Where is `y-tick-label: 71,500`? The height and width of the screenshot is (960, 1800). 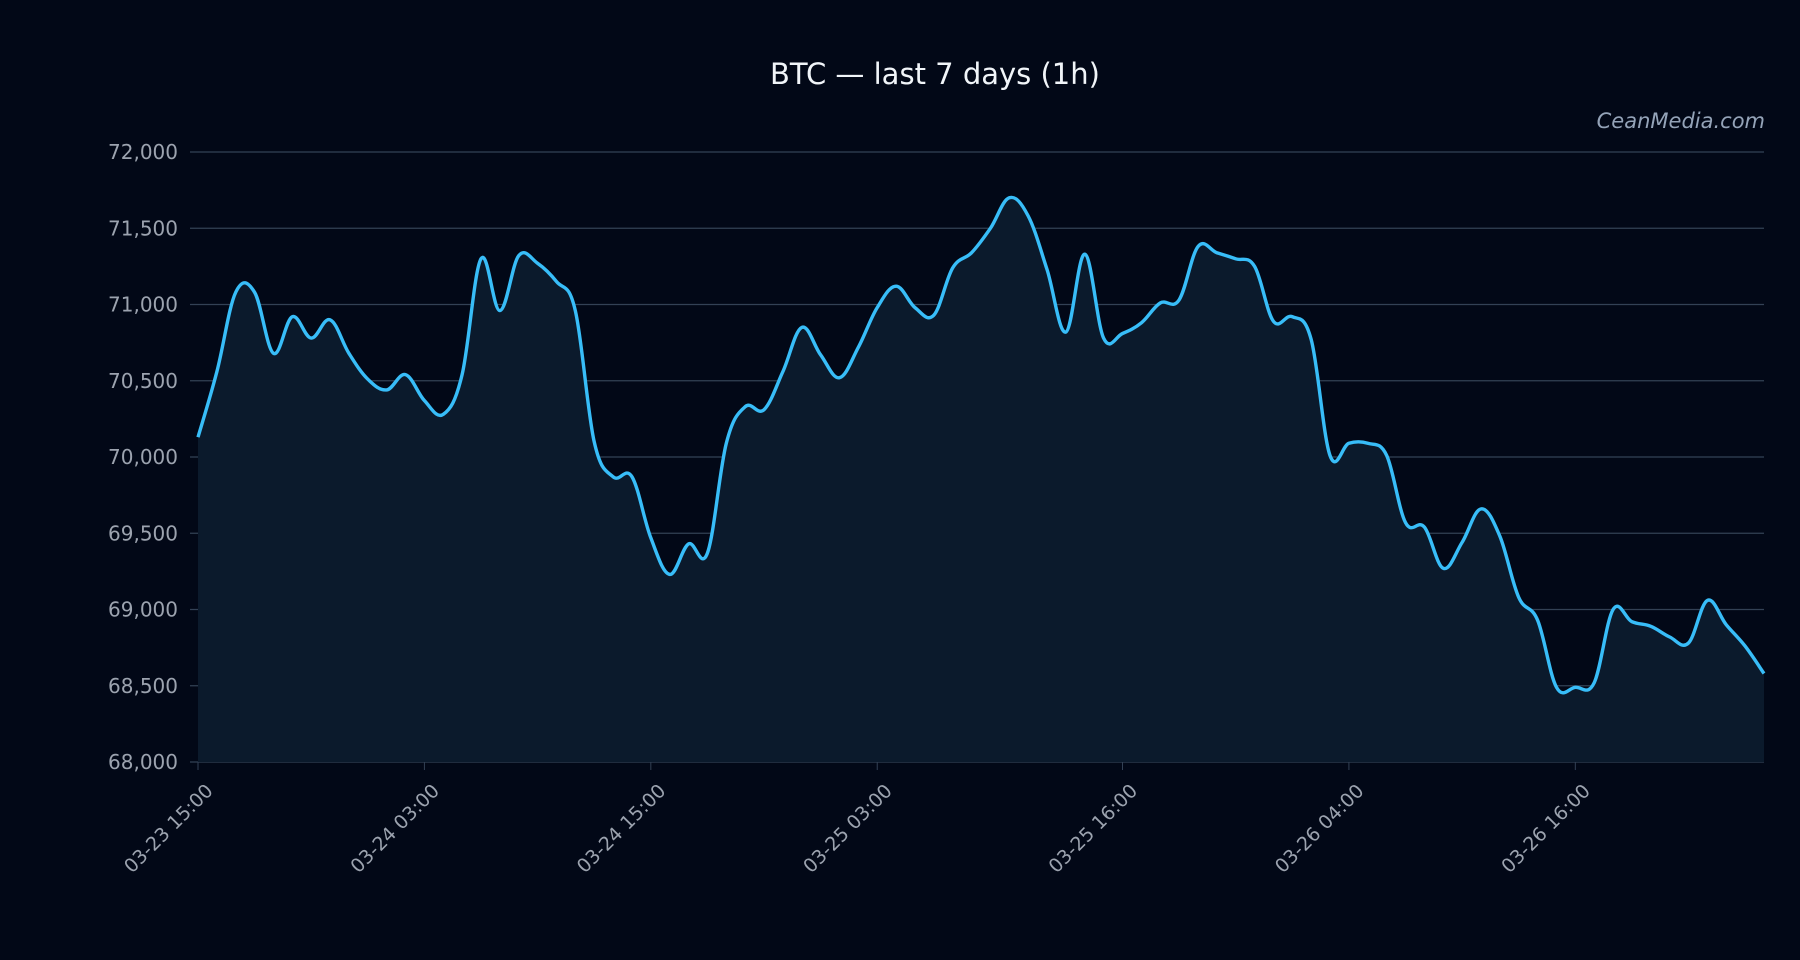
y-tick-label: 71,500 is located at coordinates (143, 228).